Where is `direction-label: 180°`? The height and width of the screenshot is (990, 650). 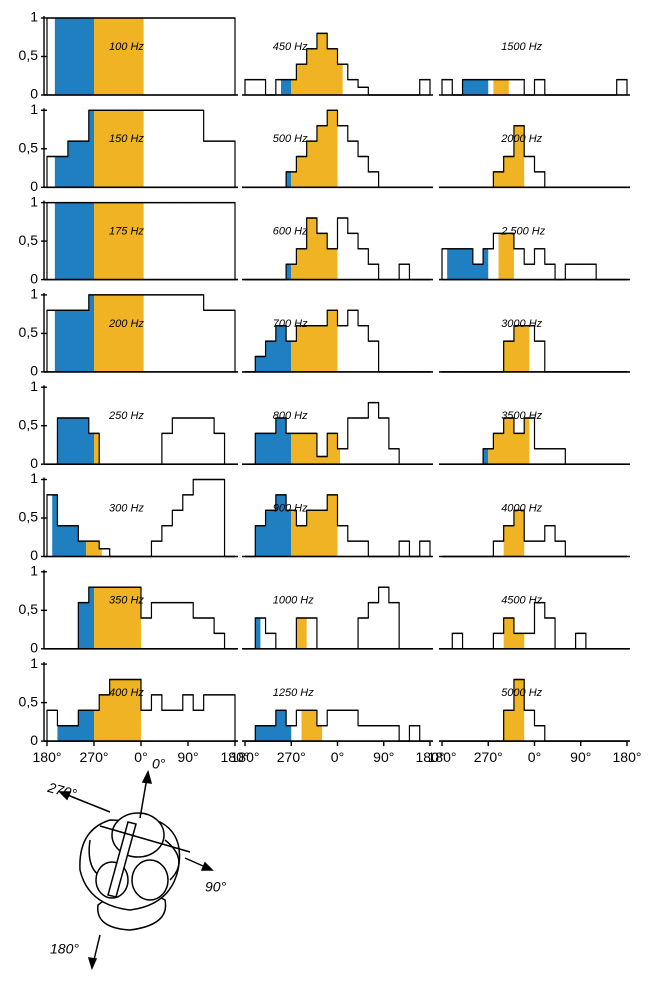 direction-label: 180° is located at coordinates (64, 949).